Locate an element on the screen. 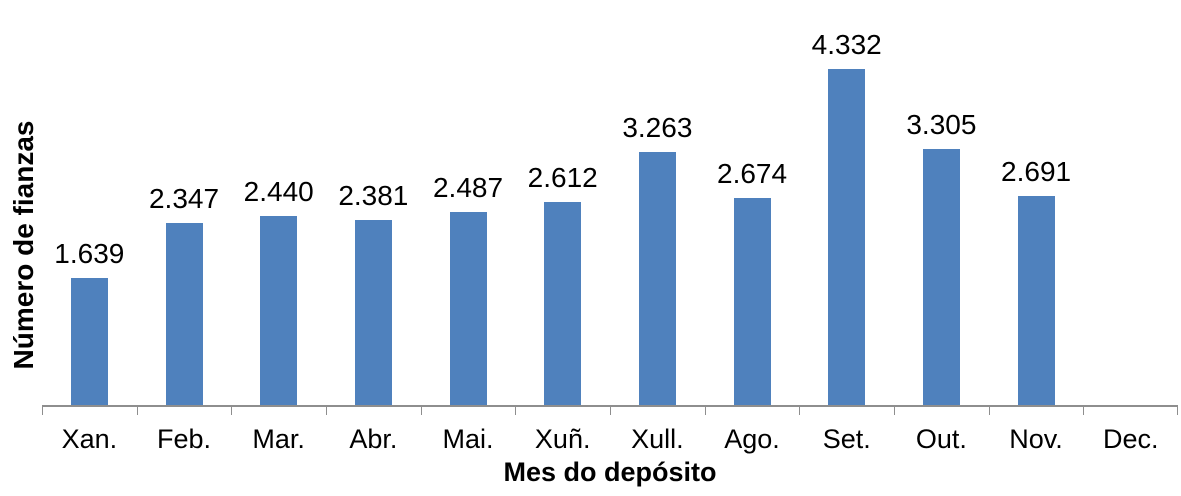 This screenshot has width=1181, height=496. x-tick-label: Nov. is located at coordinates (1036, 439).